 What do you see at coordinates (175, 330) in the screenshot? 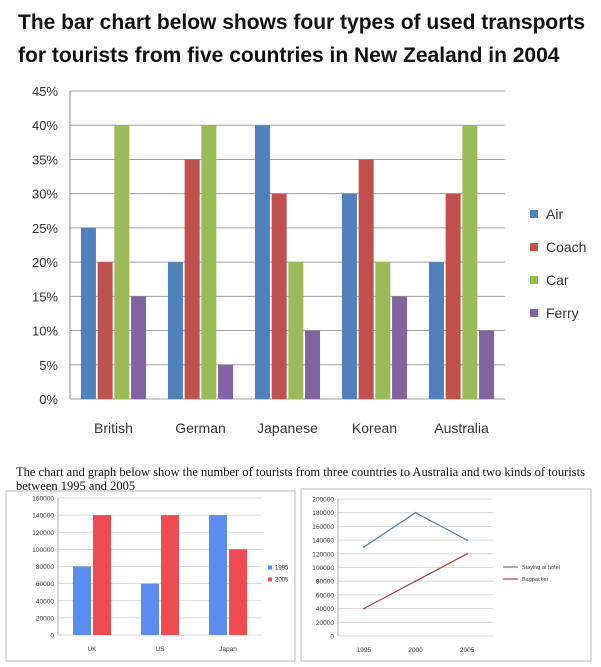
I see `bar-air-german` at bounding box center [175, 330].